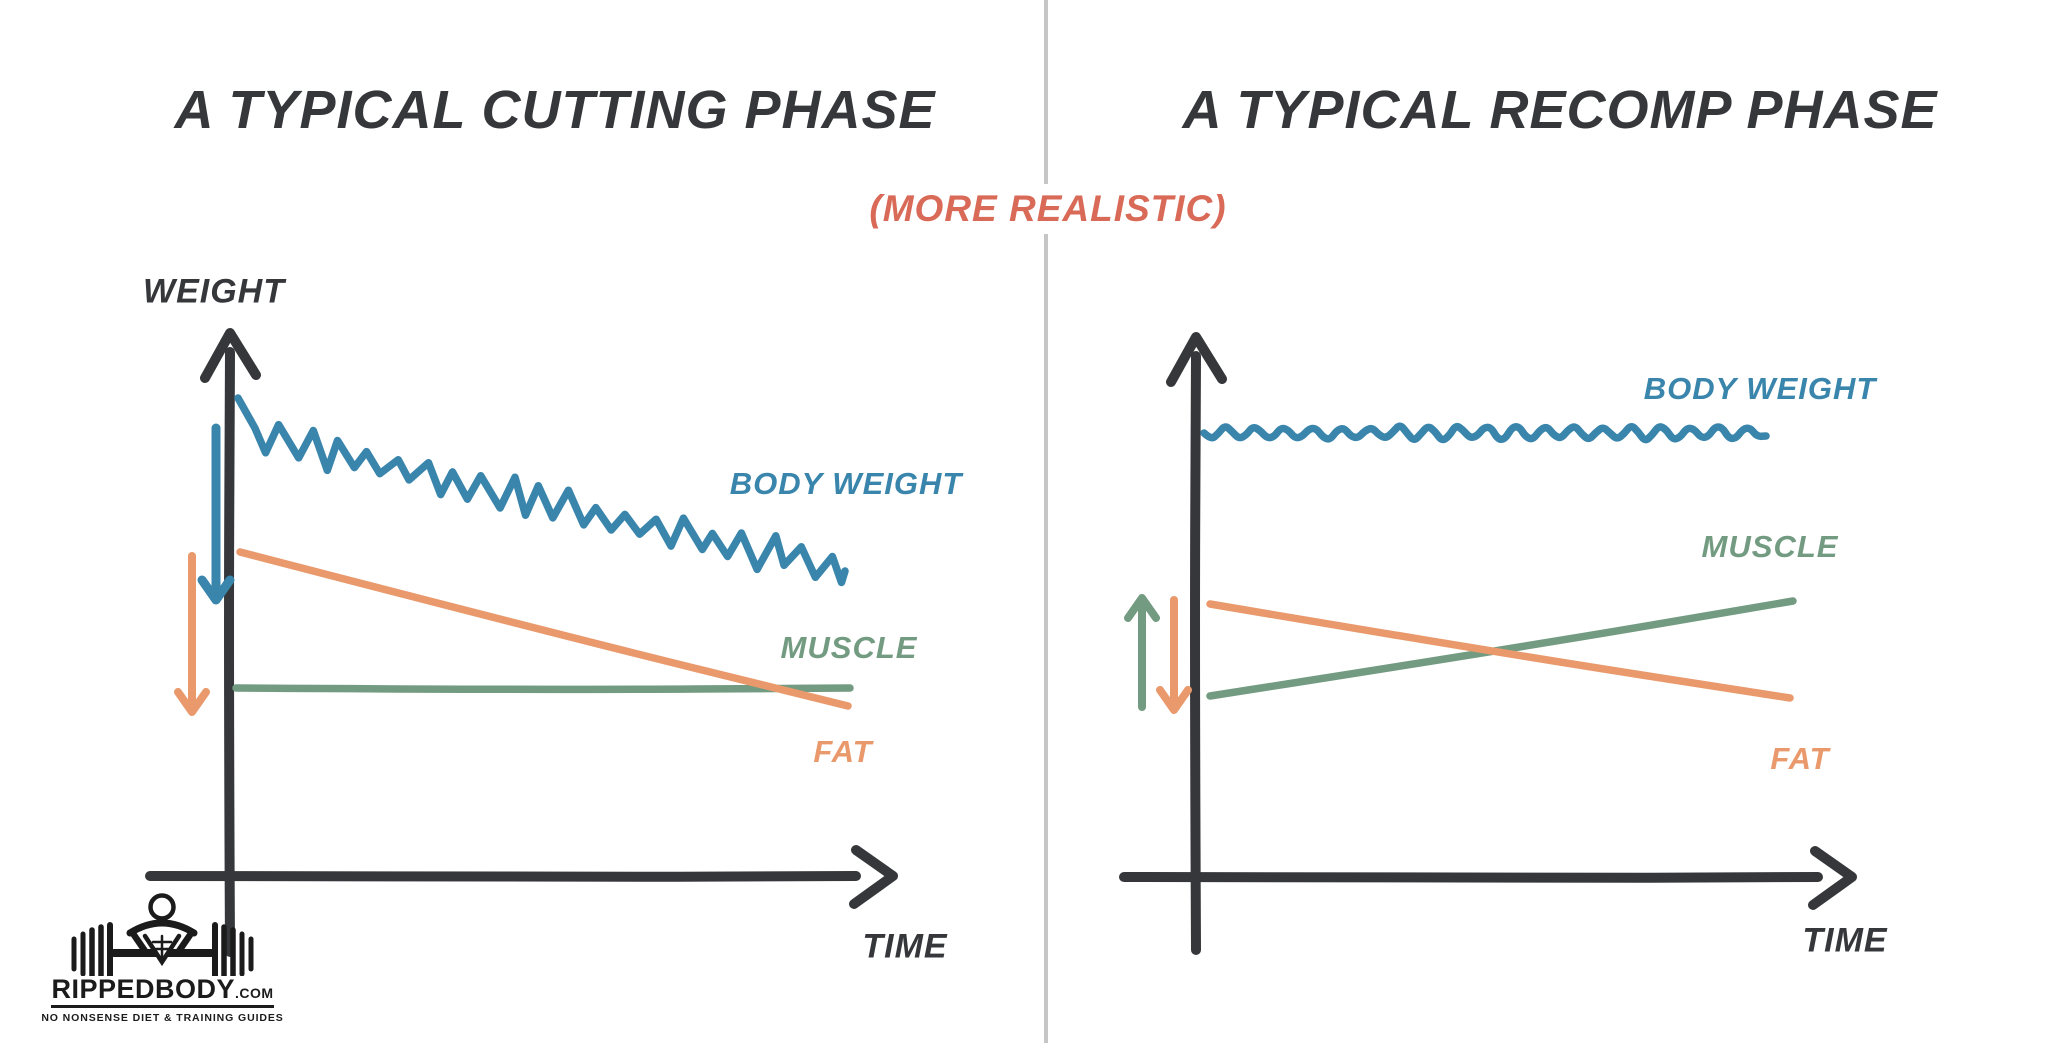 The height and width of the screenshot is (1043, 2048). I want to click on cutting-phase-y-axis, so click(229, 652).